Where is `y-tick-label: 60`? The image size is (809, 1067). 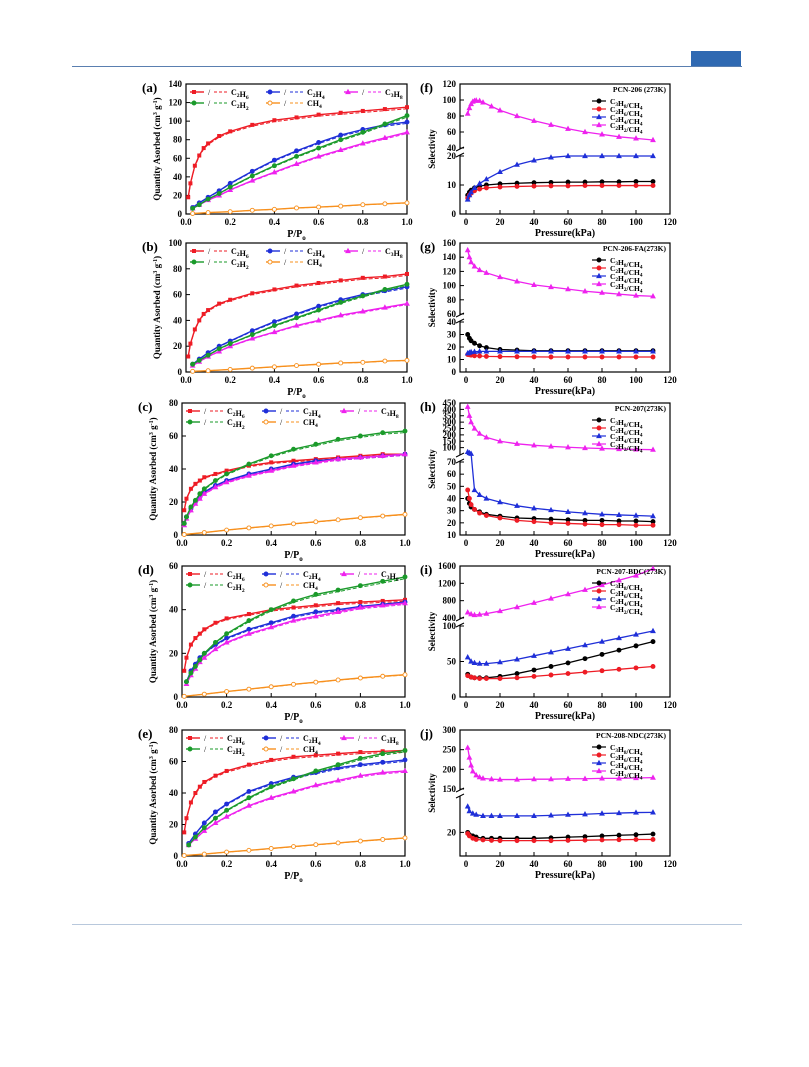 y-tick-label: 60 is located at coordinates (174, 566).